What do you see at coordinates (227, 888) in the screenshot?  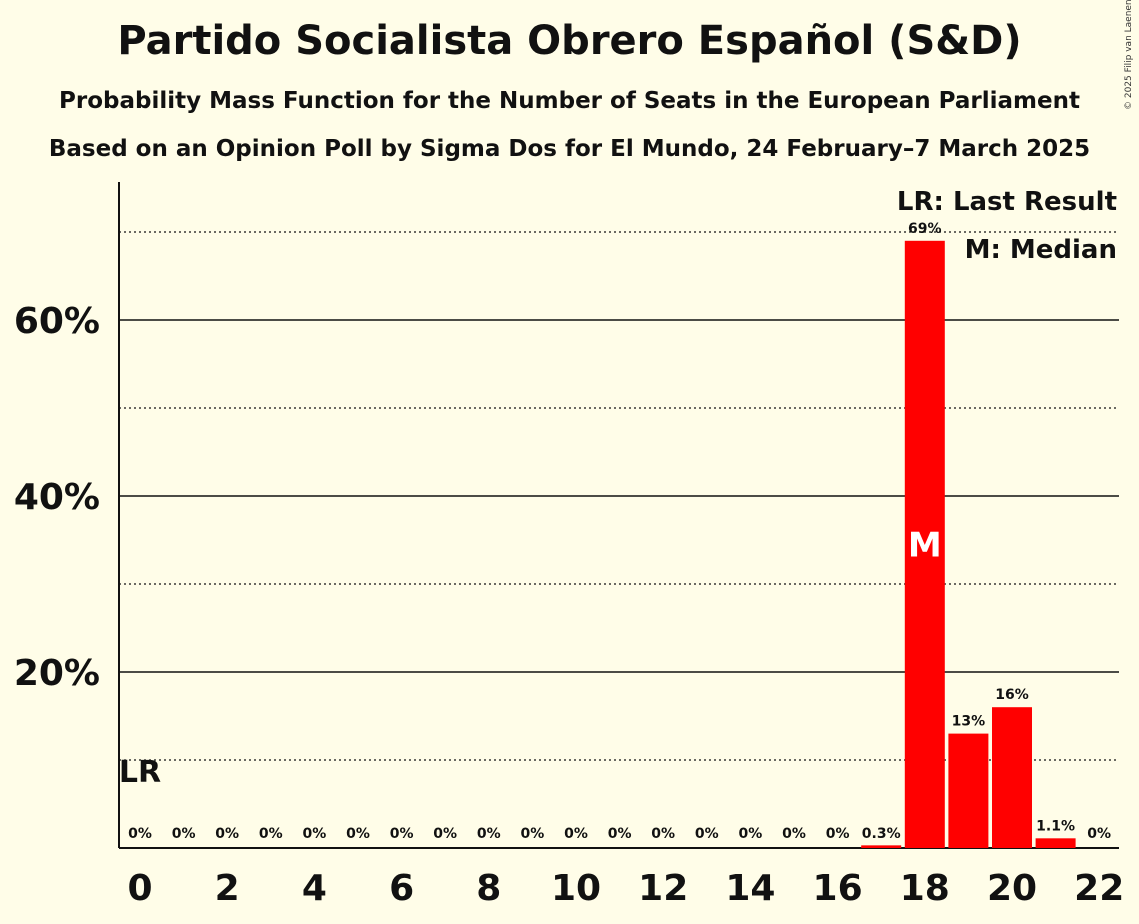 I see `x-tick-label: 2` at bounding box center [227, 888].